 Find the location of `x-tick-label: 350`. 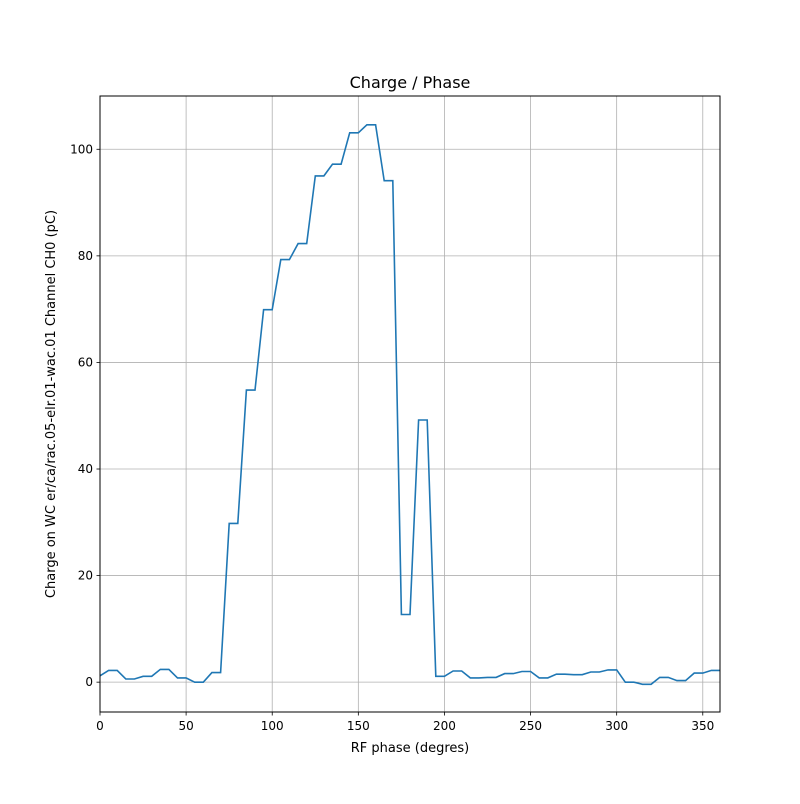

x-tick-label: 350 is located at coordinates (702, 726).